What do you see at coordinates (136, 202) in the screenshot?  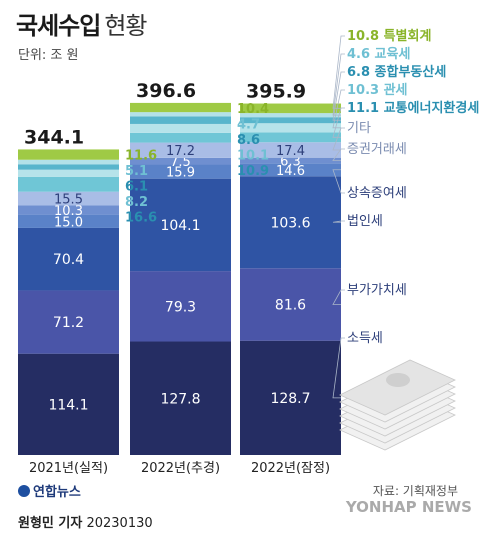 I see `data-label: 8.2` at bounding box center [136, 202].